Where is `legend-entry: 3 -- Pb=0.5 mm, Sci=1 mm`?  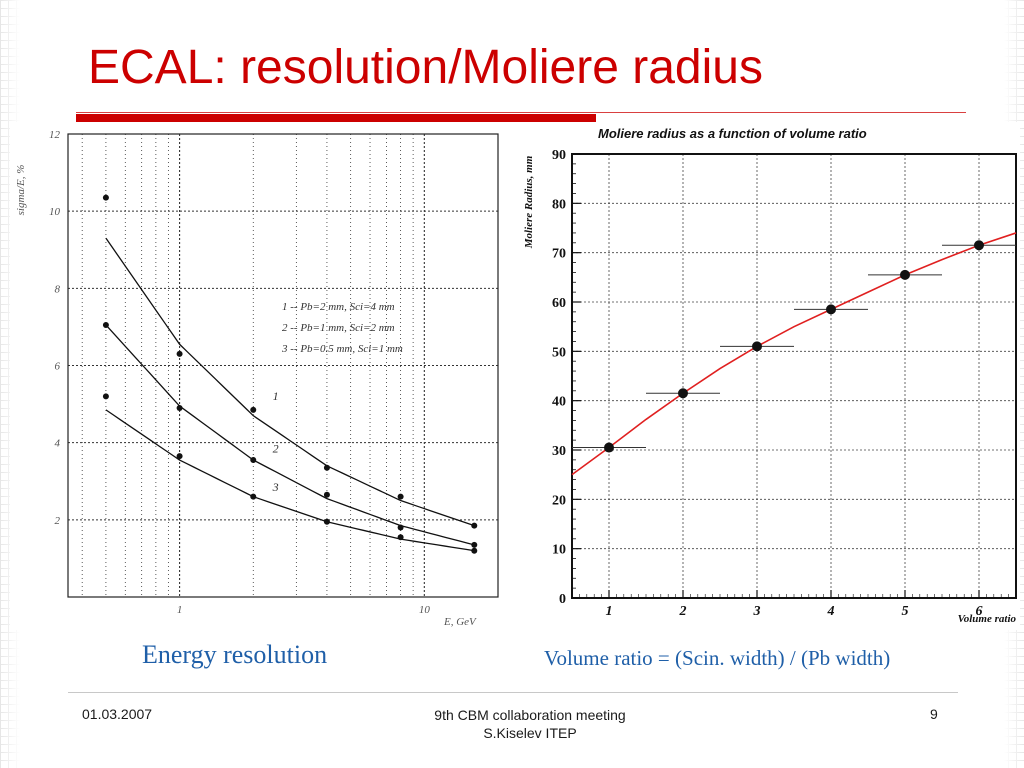 legend-entry: 3 -- Pb=0.5 mm, Sci=1 mm is located at coordinates (342, 349).